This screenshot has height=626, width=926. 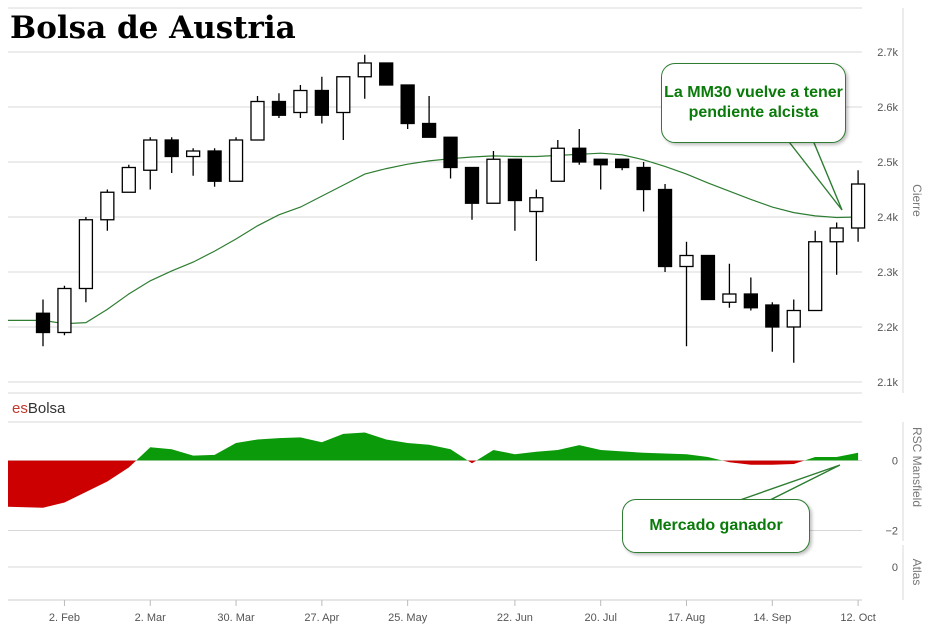 I want to click on price-axis-title: Cierre, so click(x=917, y=200).